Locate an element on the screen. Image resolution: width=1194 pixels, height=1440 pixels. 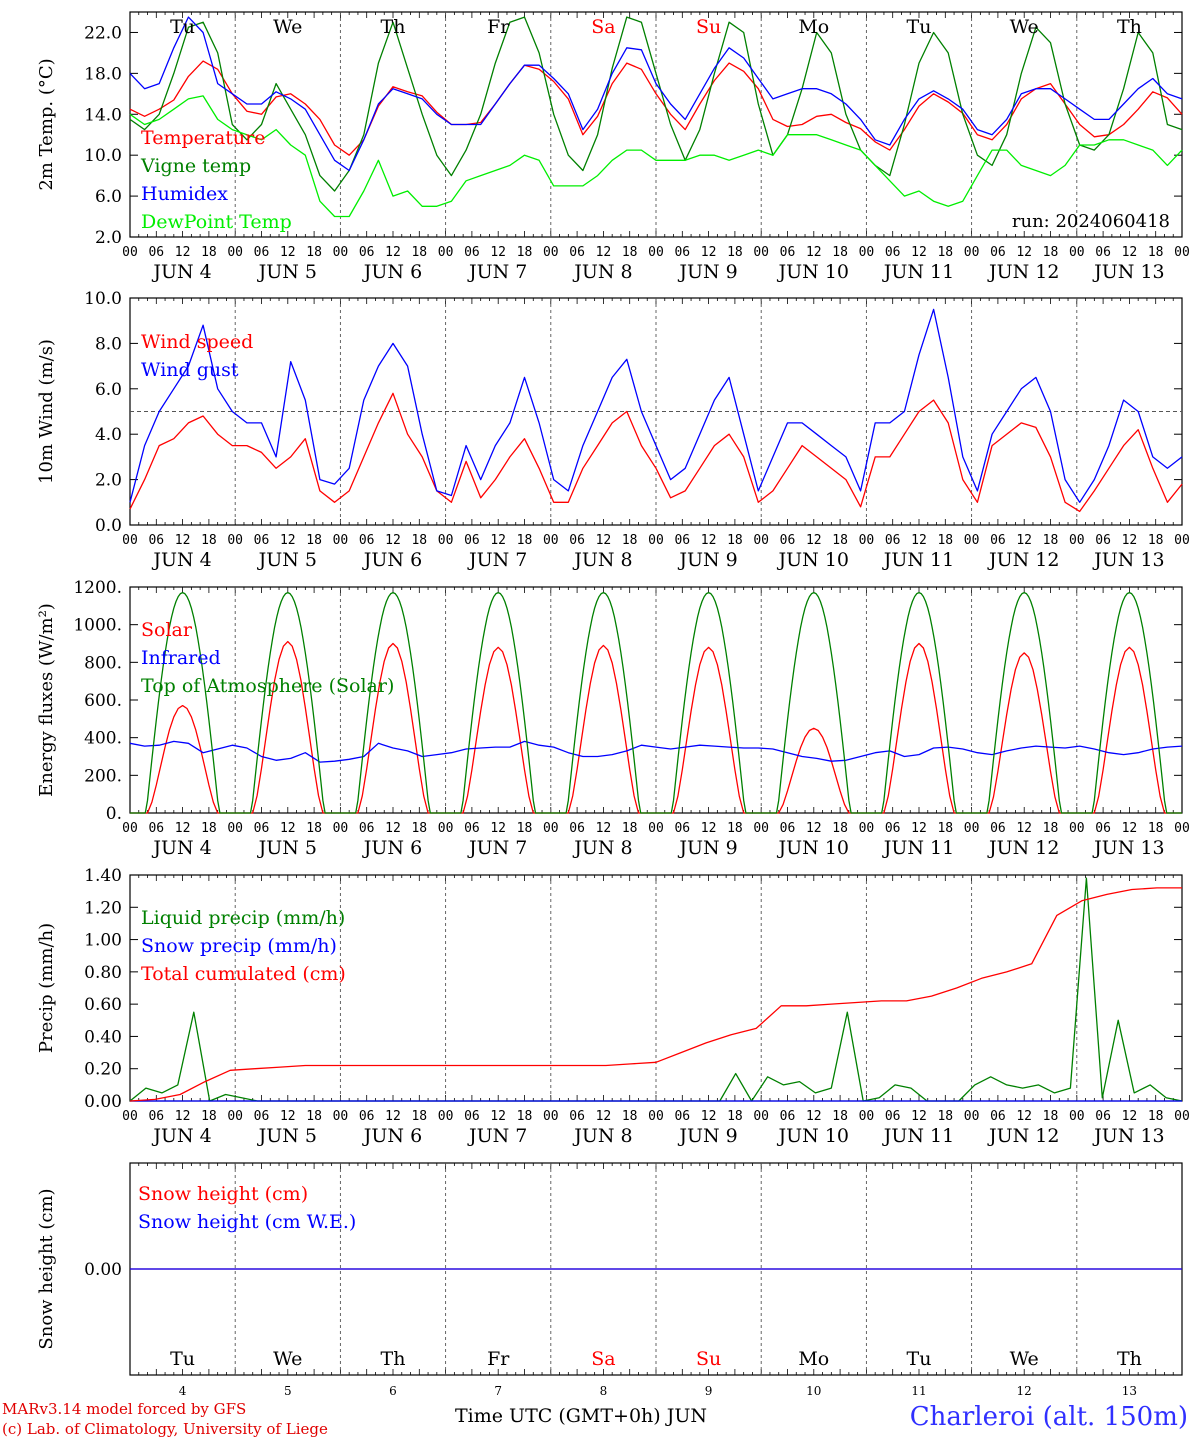
date-label: JUN 8 is located at coordinates (602, 848).